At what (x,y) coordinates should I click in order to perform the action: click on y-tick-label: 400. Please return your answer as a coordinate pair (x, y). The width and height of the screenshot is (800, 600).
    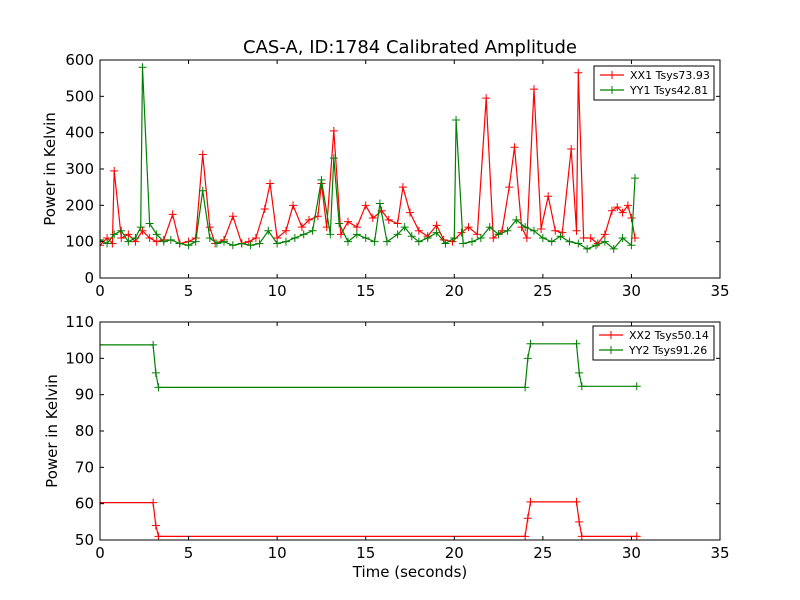
    Looking at the image, I should click on (79, 133).